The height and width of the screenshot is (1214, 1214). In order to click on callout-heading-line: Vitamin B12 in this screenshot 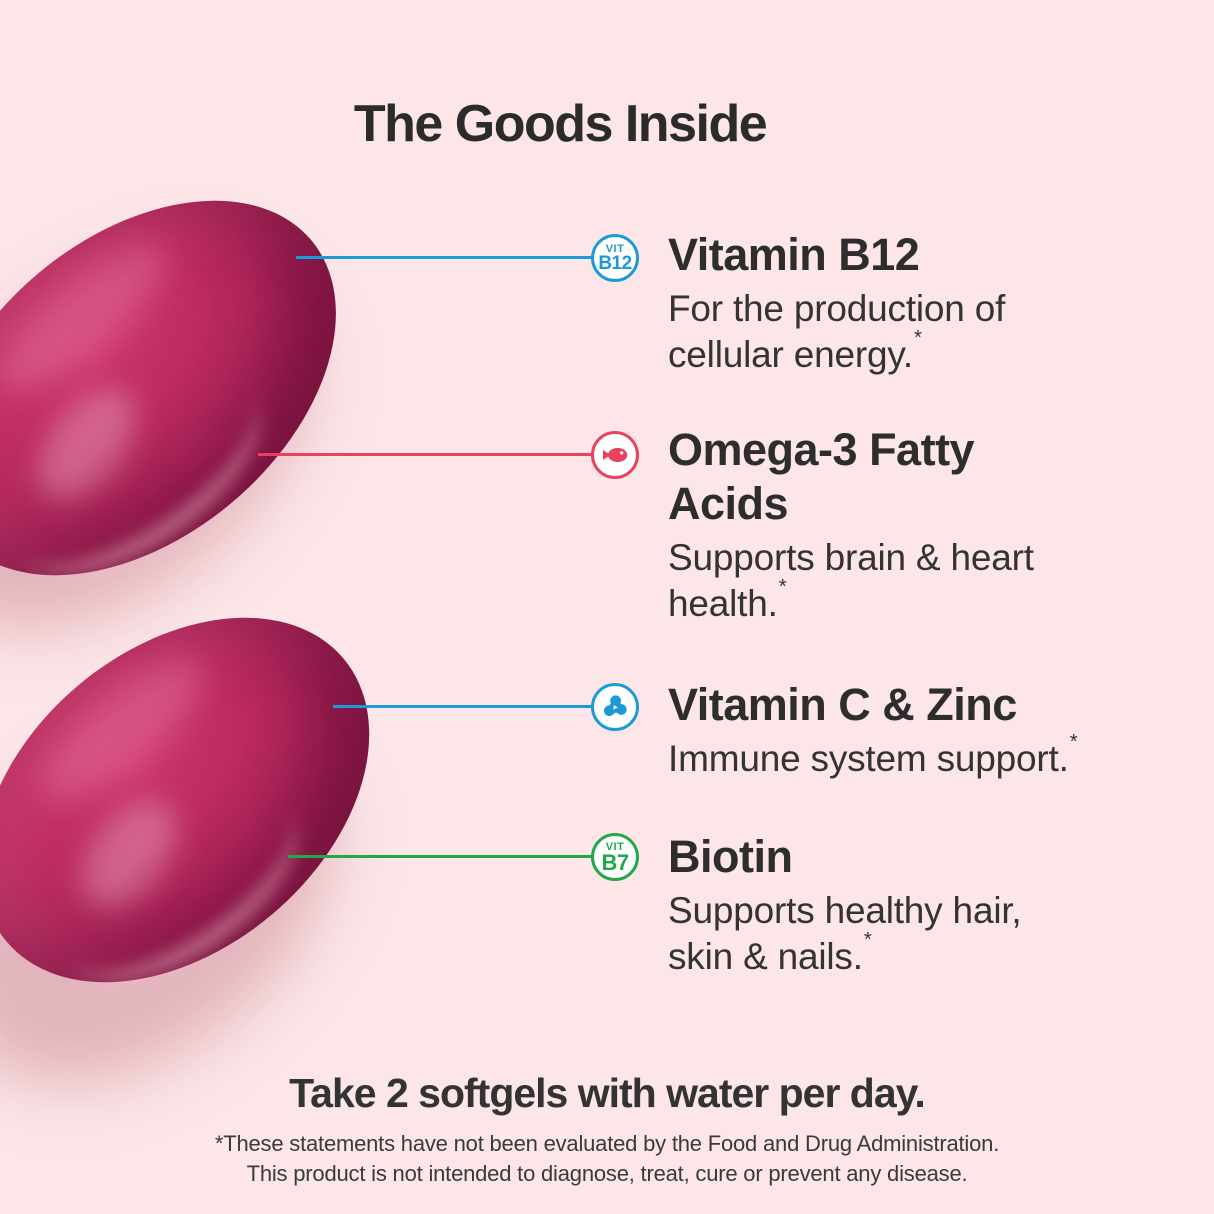, I will do `click(794, 254)`.